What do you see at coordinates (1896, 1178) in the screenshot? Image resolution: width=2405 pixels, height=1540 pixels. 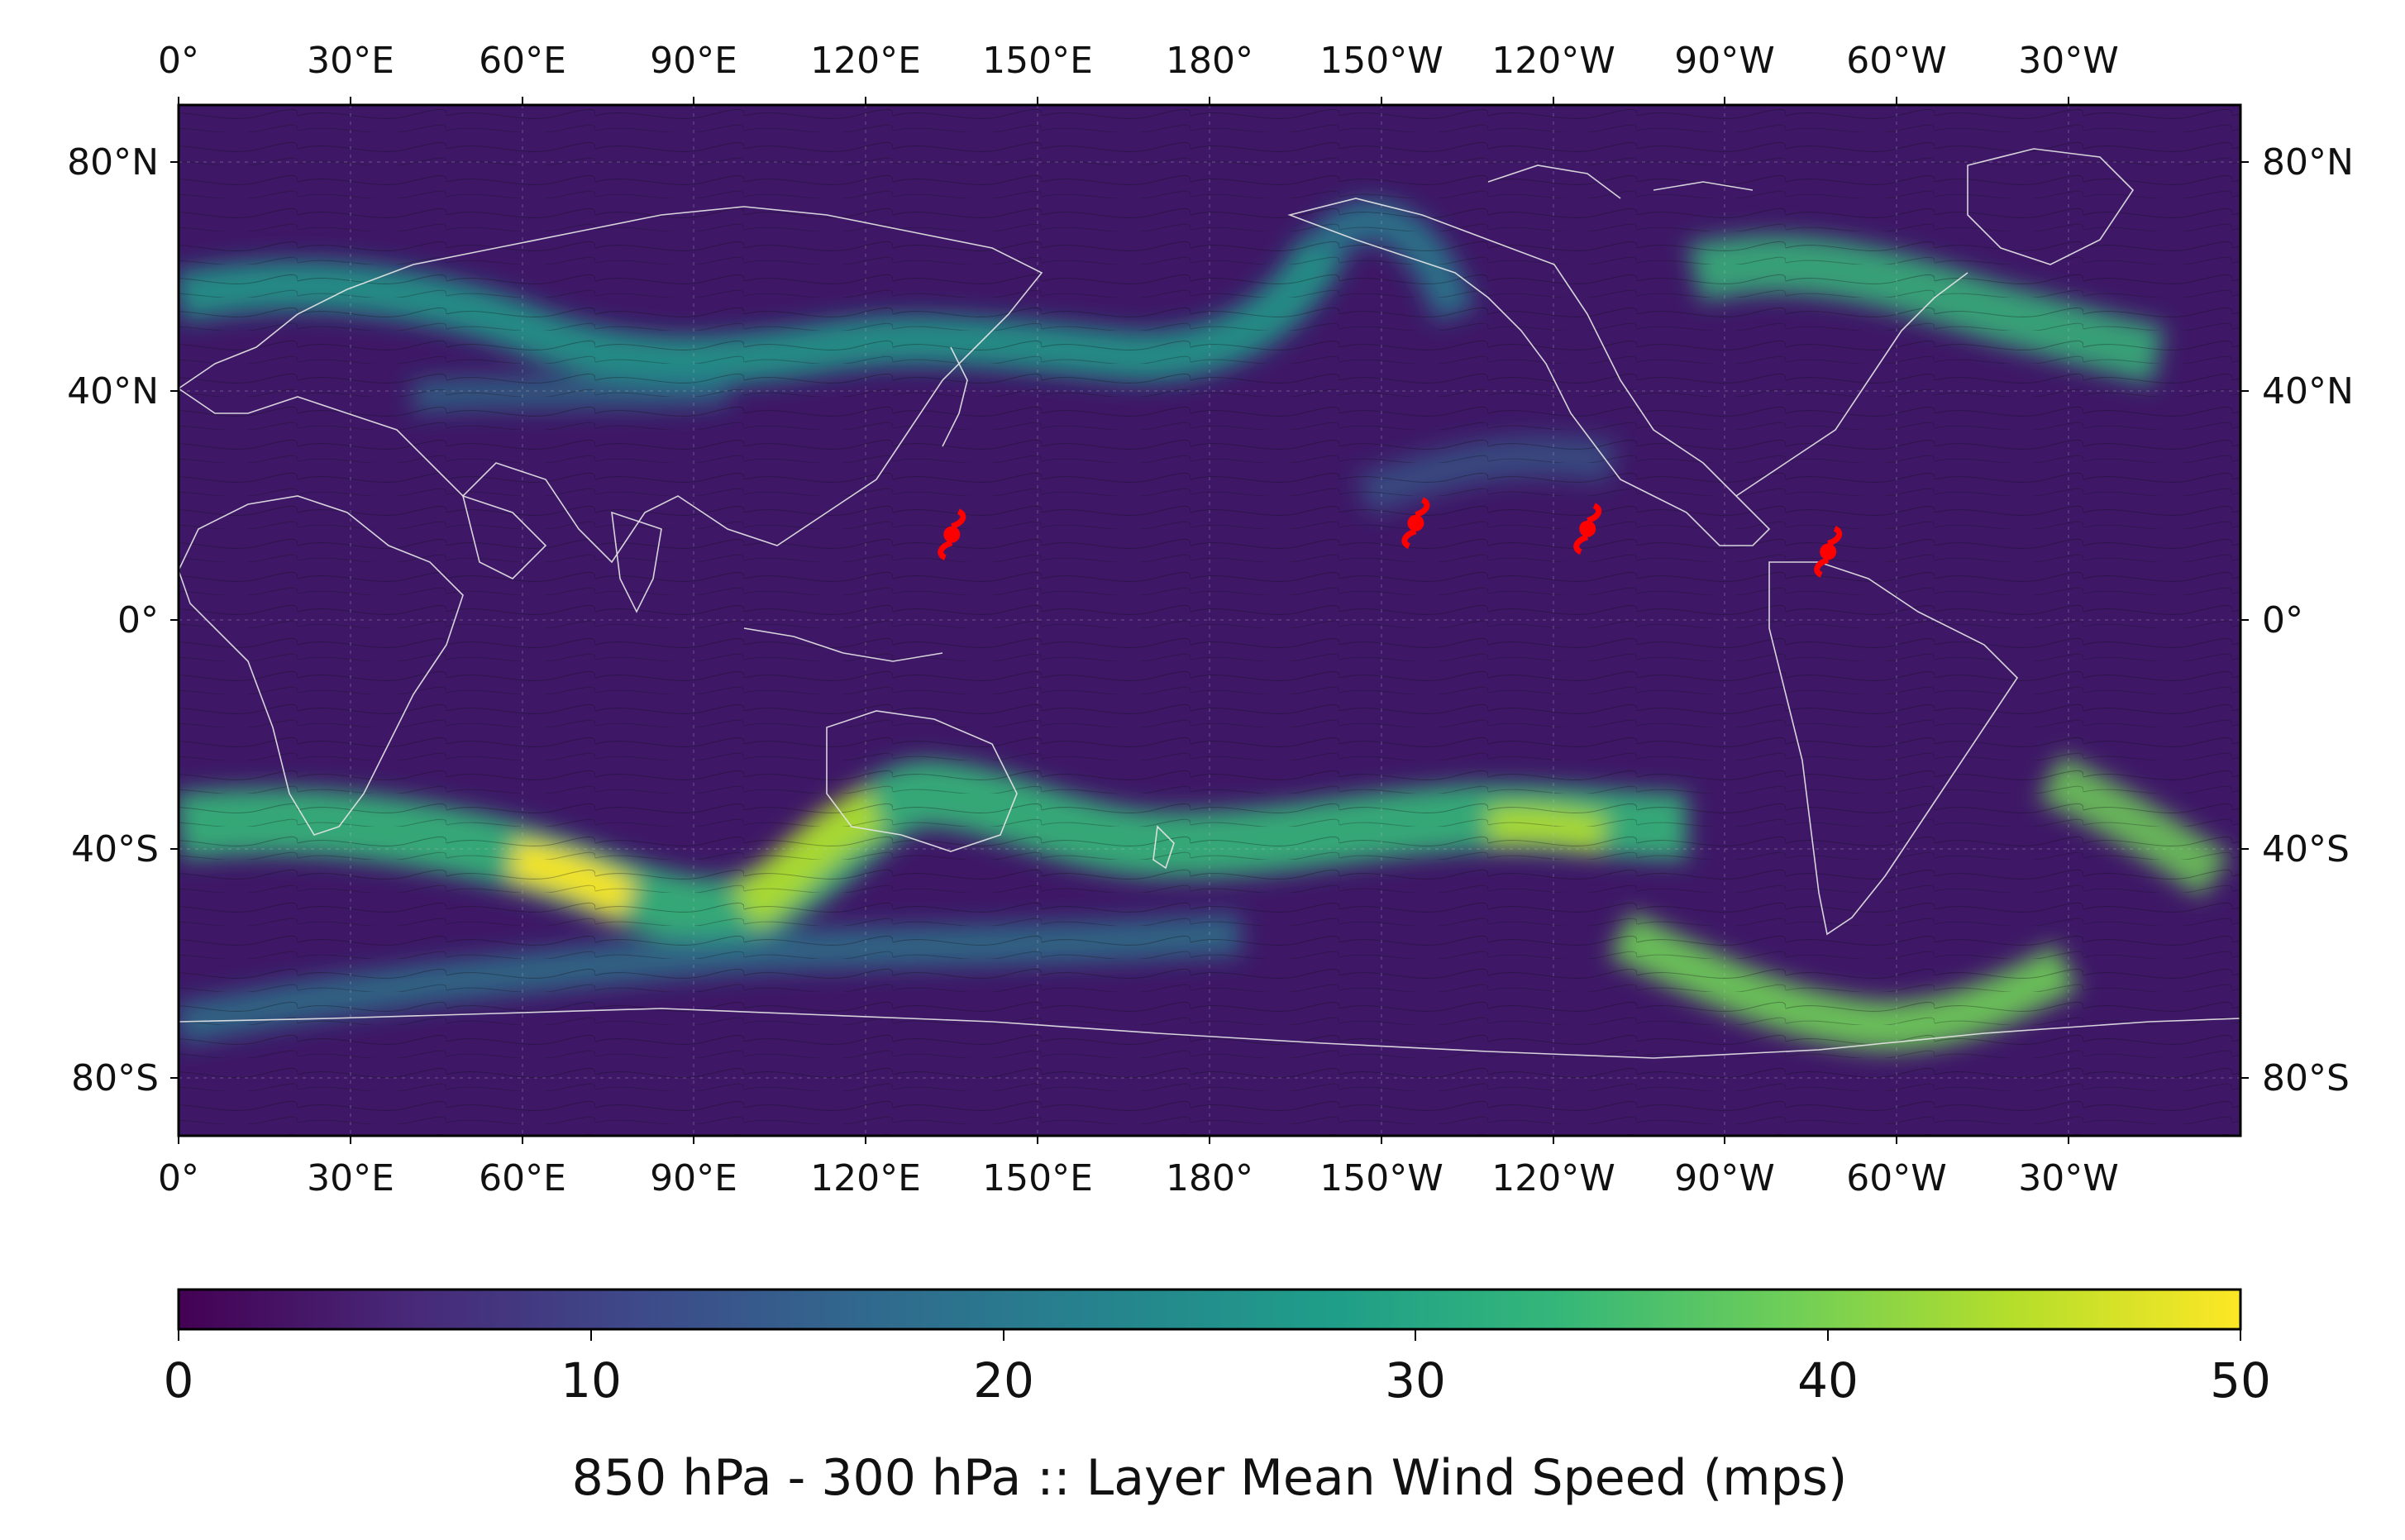 I see `lon-label-bottom: 60°W` at bounding box center [1896, 1178].